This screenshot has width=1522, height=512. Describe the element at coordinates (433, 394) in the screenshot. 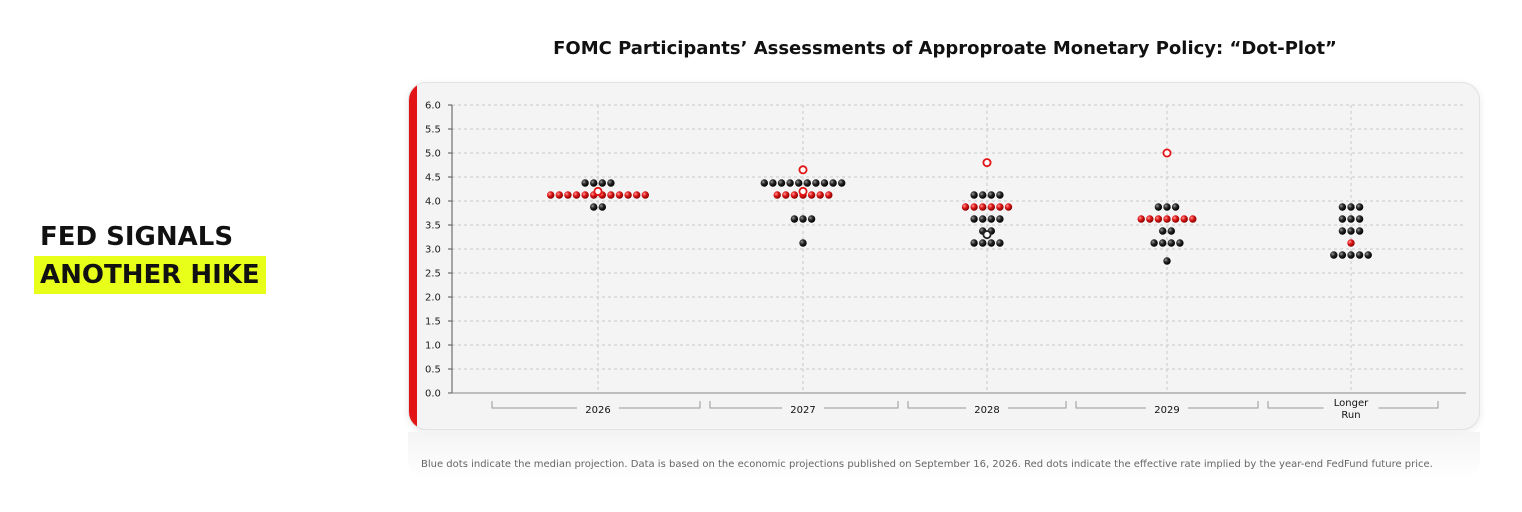

I see `y-tick-label: 0.0` at that location.